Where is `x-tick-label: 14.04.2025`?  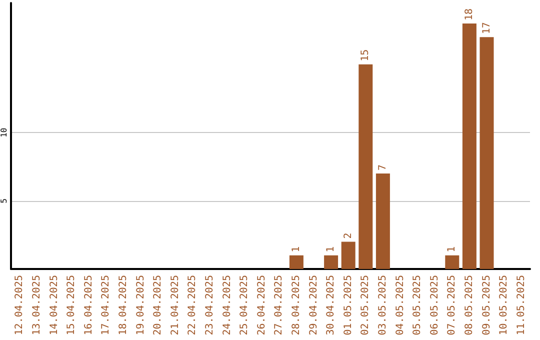
x-tick-label: 14.04.2025 is located at coordinates (54, 305).